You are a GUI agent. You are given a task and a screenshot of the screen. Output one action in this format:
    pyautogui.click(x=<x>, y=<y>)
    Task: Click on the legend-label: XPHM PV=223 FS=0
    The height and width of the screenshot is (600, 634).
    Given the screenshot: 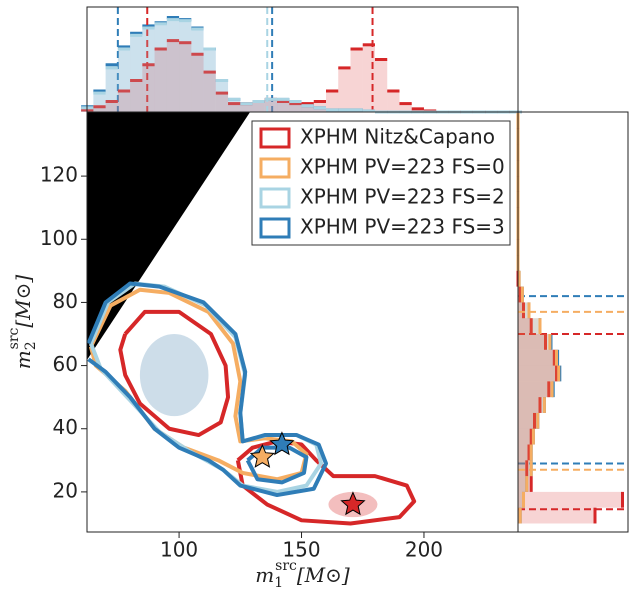 What is the action you would take?
    pyautogui.click(x=402, y=167)
    